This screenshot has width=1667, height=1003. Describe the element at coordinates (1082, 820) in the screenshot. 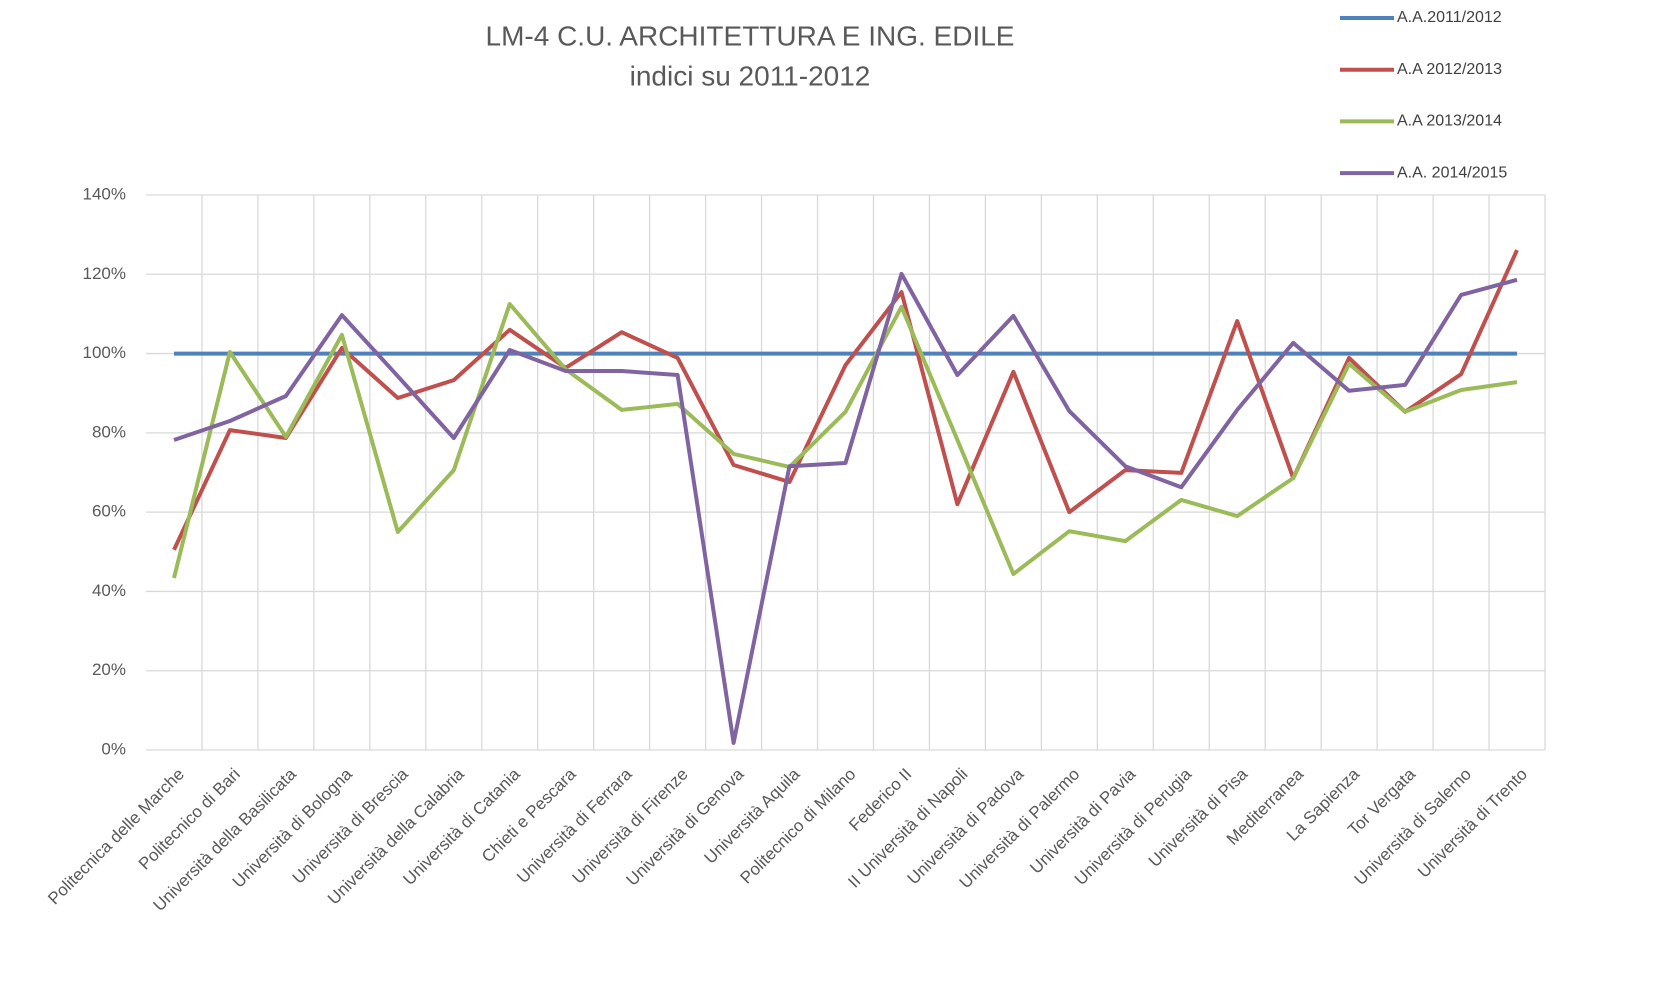

I see `x-tick-label: Università di Pavia` at that location.